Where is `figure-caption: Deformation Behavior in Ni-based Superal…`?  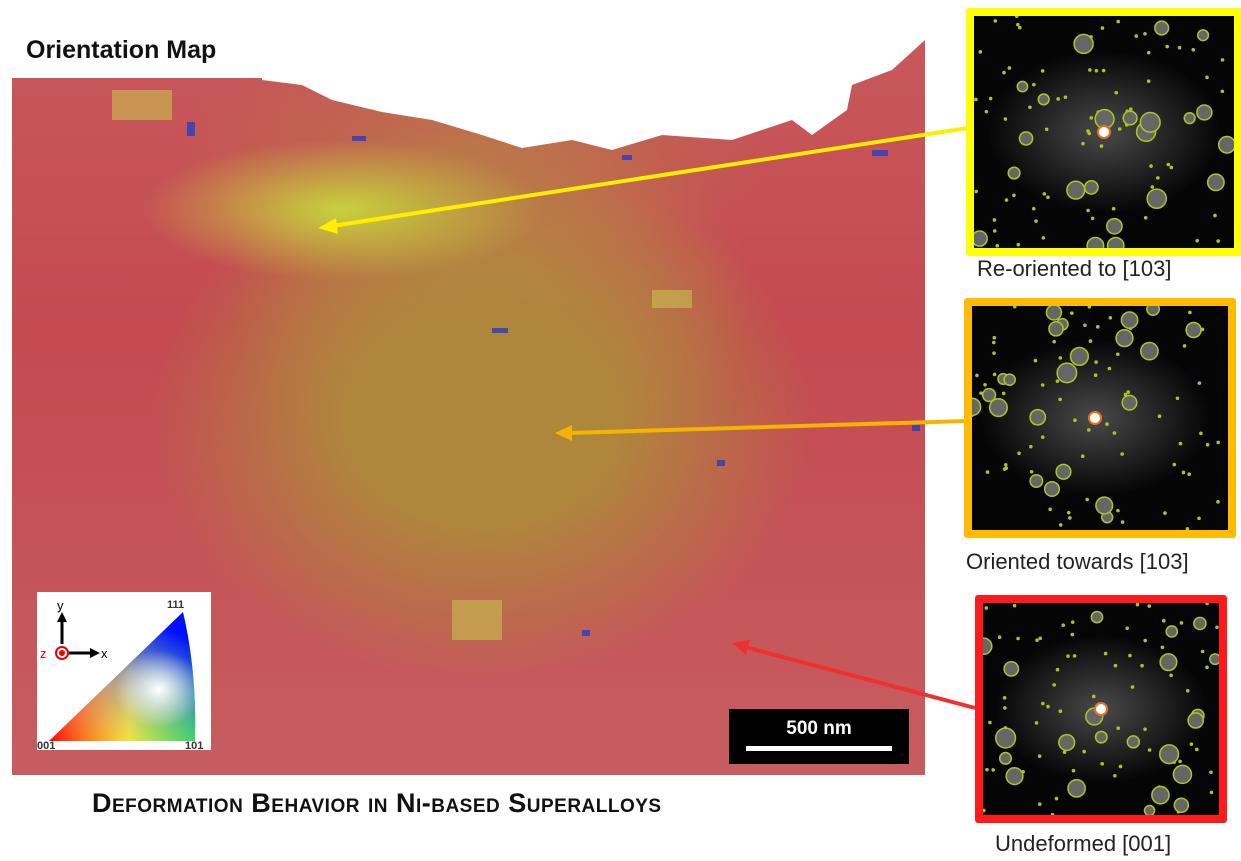
figure-caption: Deformation Behavior in Ni-based Superal… is located at coordinates (377, 803).